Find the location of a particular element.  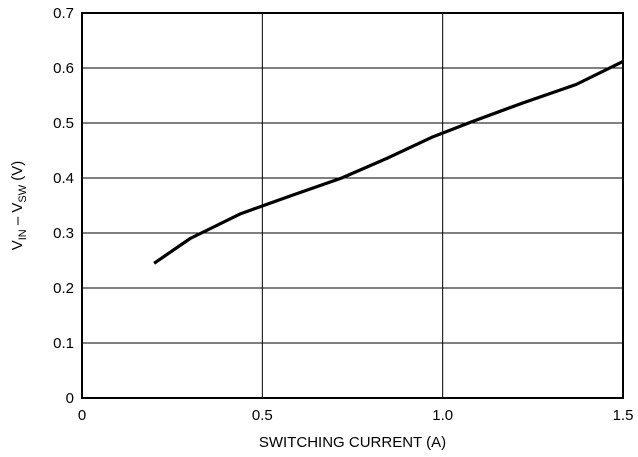

y-tick-label: 0.4 is located at coordinates (63, 178).